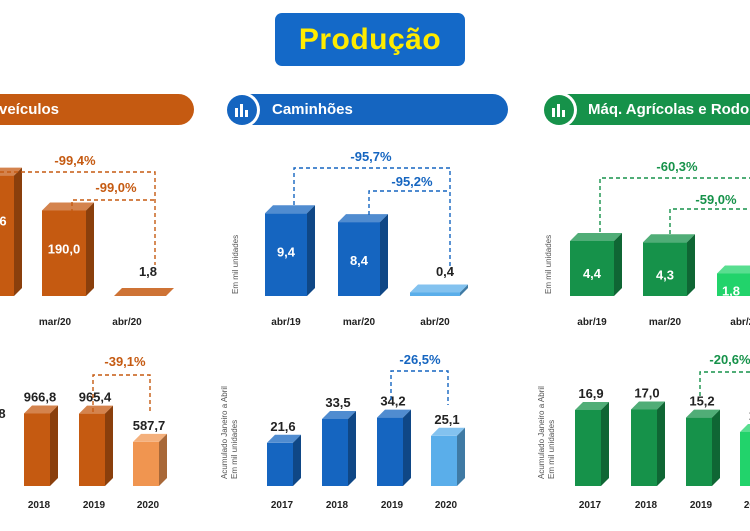 The image size is (750, 531). Describe the element at coordinates (731, 291) in the screenshot. I see `agro-monthly-data-label-2: 1,8` at that location.